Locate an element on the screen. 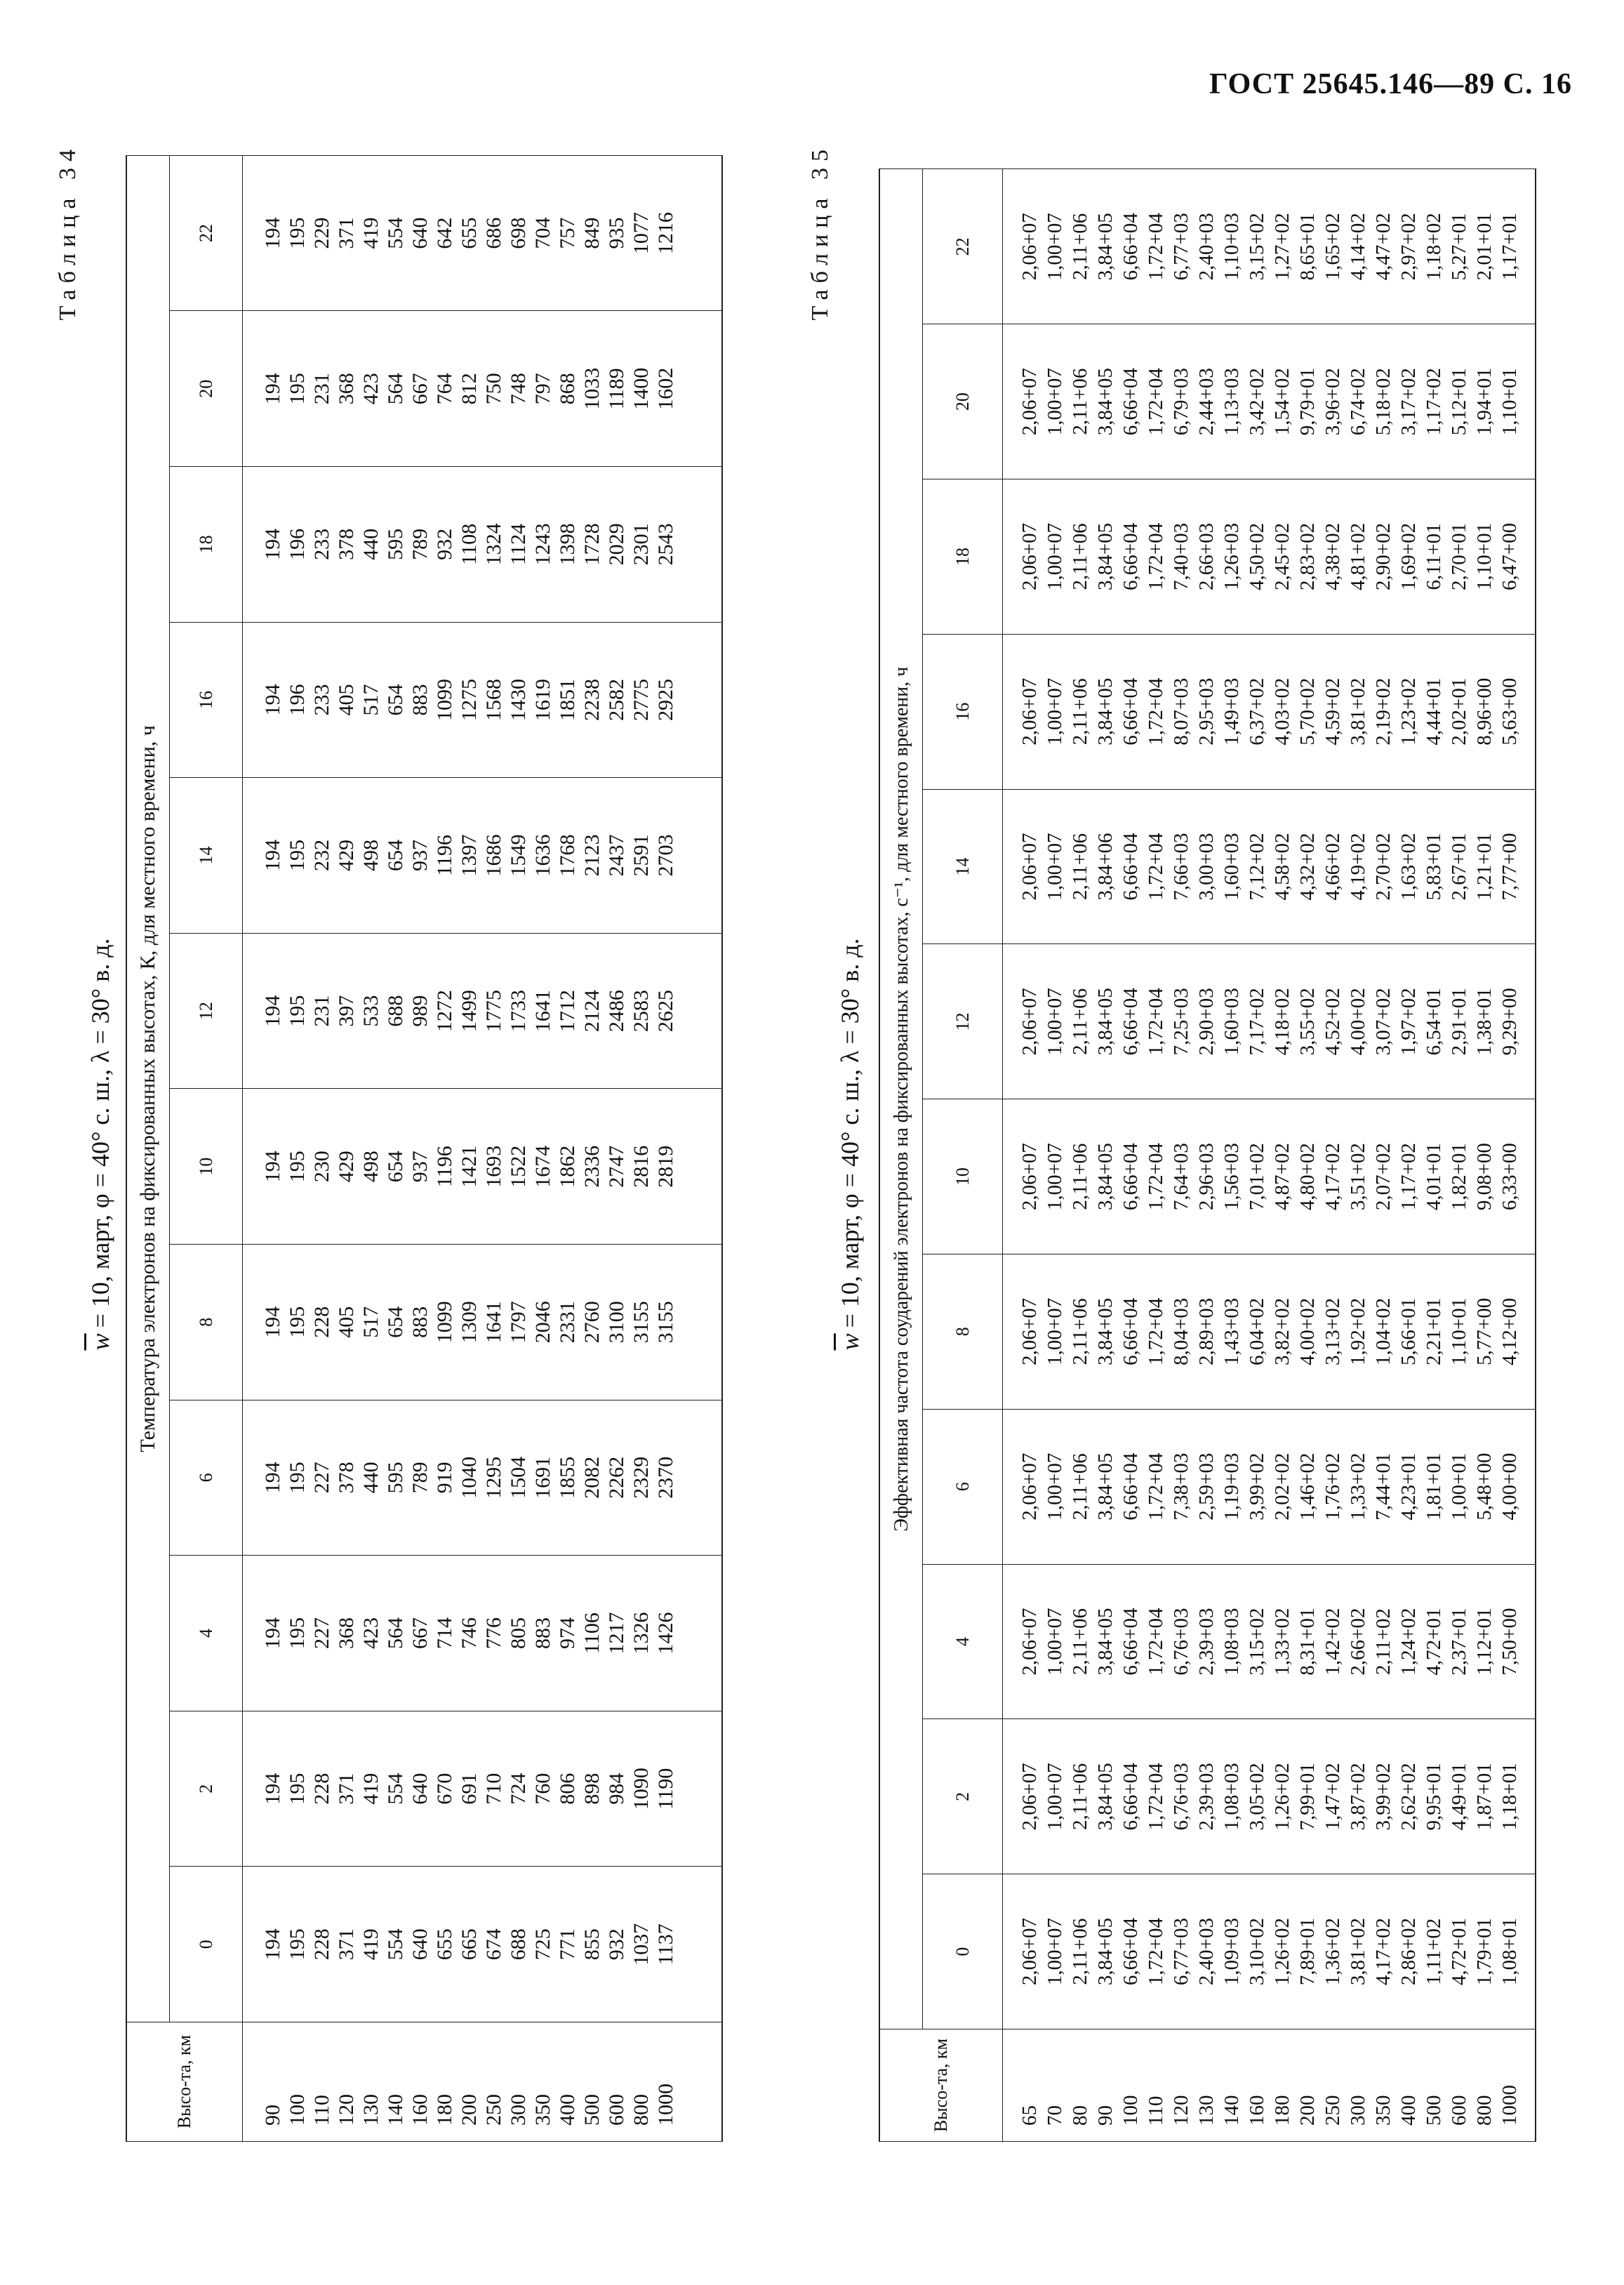 Image resolution: width=1624 pixels, height=2285 pixels. value-cell: 1,81+01 is located at coordinates (1433, 1487).